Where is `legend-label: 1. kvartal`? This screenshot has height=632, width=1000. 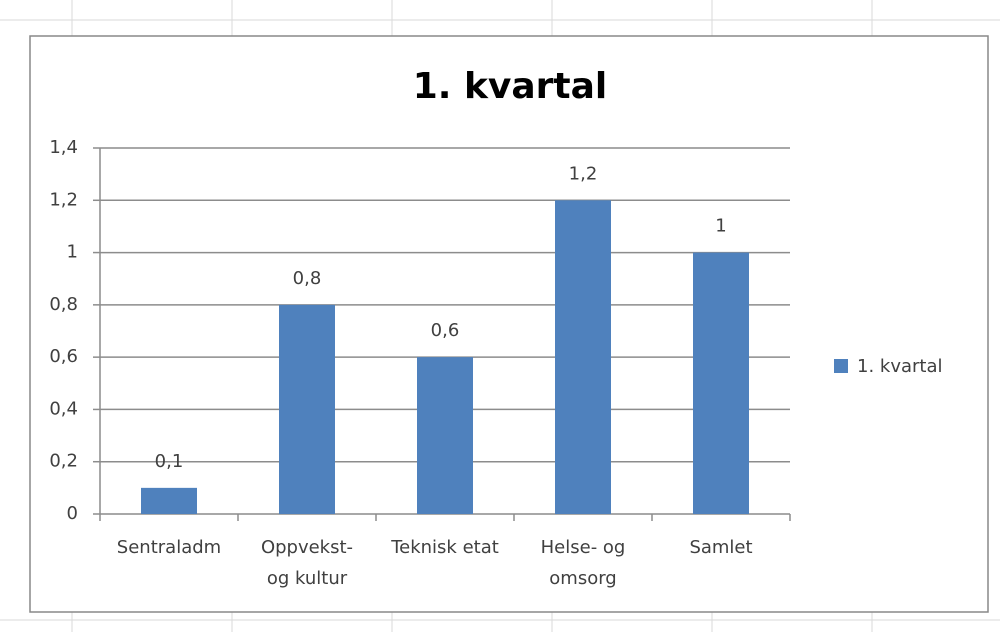
legend-label: 1. kvartal is located at coordinates (900, 366).